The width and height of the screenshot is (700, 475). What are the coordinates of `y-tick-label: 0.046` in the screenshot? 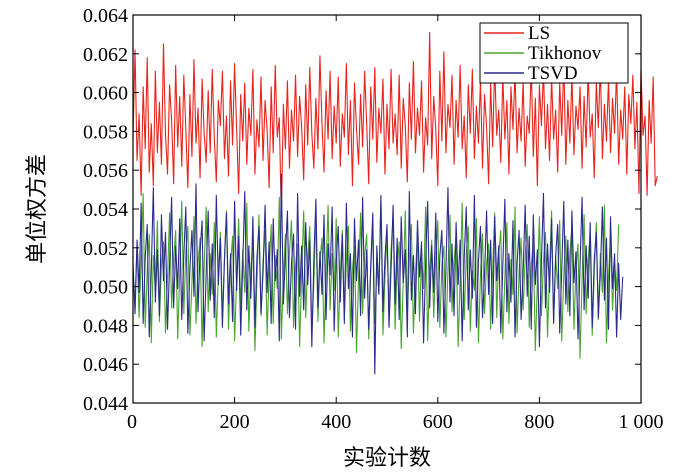 It's located at (105, 365).